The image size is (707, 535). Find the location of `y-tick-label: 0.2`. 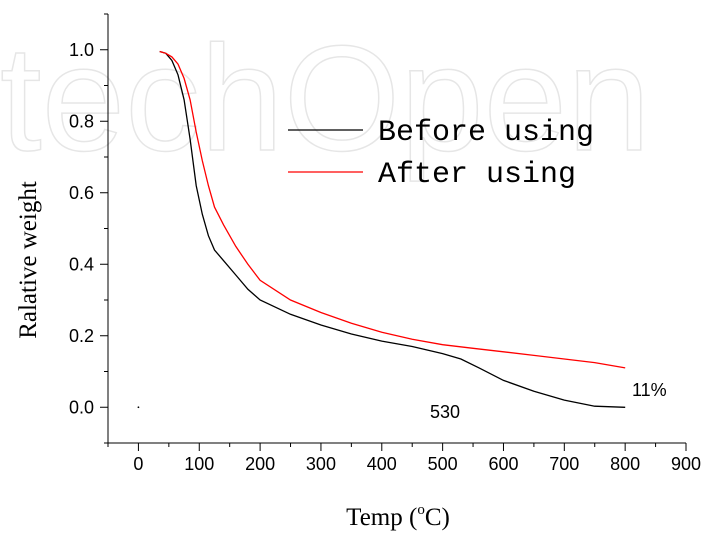

y-tick-label: 0.2 is located at coordinates (81, 336).